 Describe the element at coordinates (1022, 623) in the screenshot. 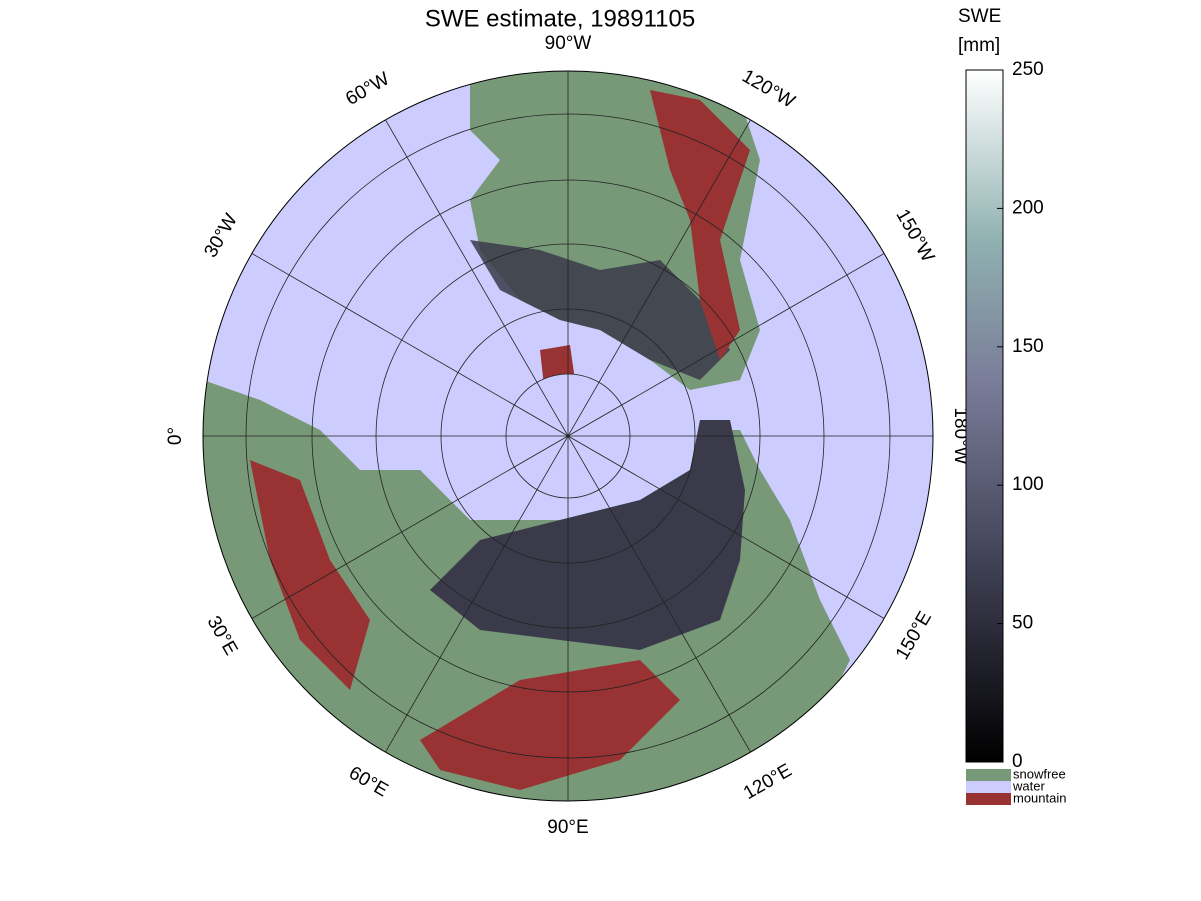

I see `colorbar-tick-label: 50` at that location.